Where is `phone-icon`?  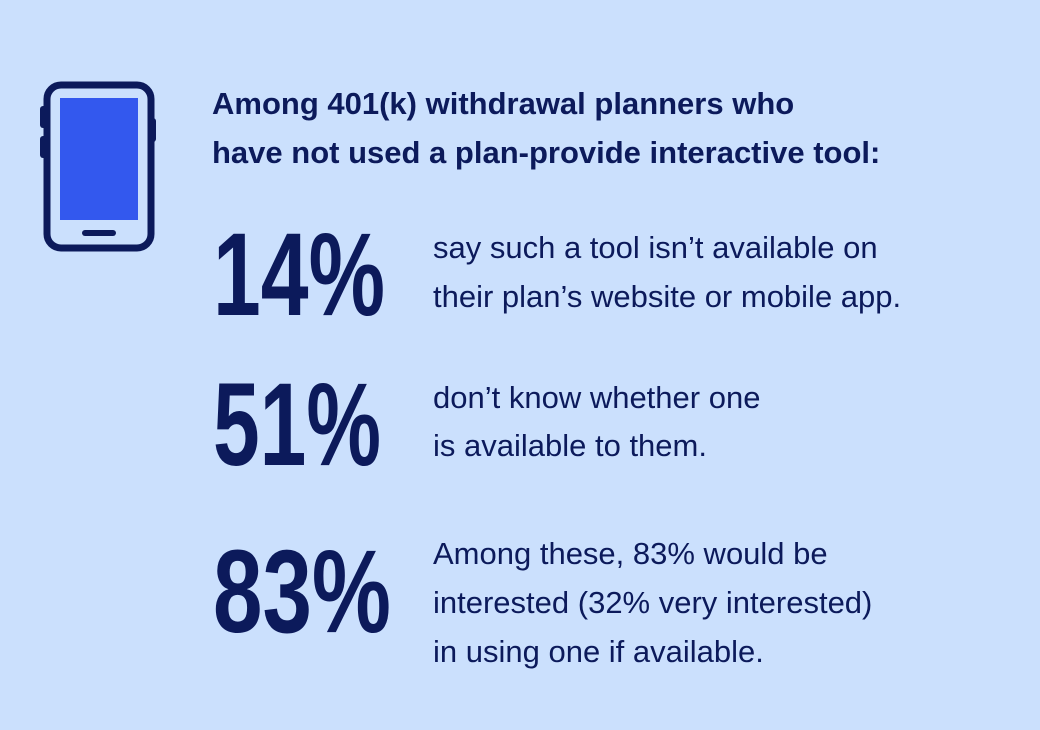
phone-icon is located at coordinates (98, 166).